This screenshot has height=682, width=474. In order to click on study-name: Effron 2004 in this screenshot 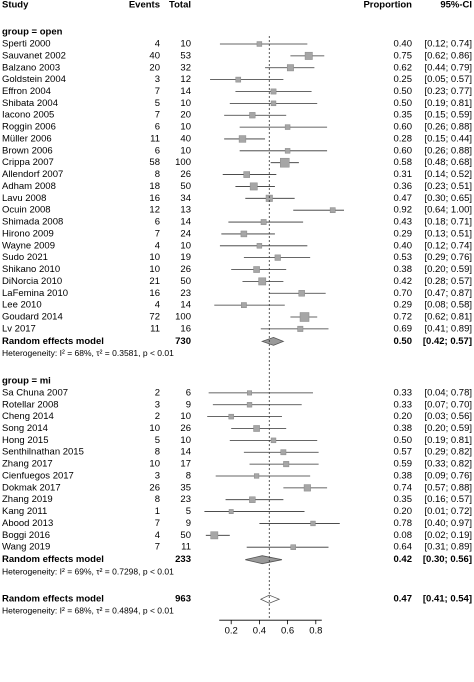, I will do `click(26, 91)`.